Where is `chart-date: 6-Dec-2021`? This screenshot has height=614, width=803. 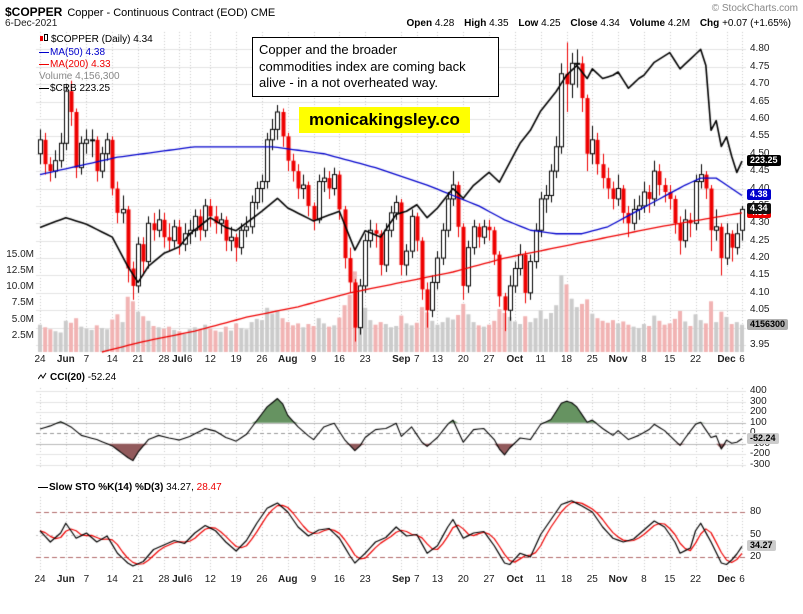
chart-date: 6-Dec-2021 is located at coordinates (31, 23).